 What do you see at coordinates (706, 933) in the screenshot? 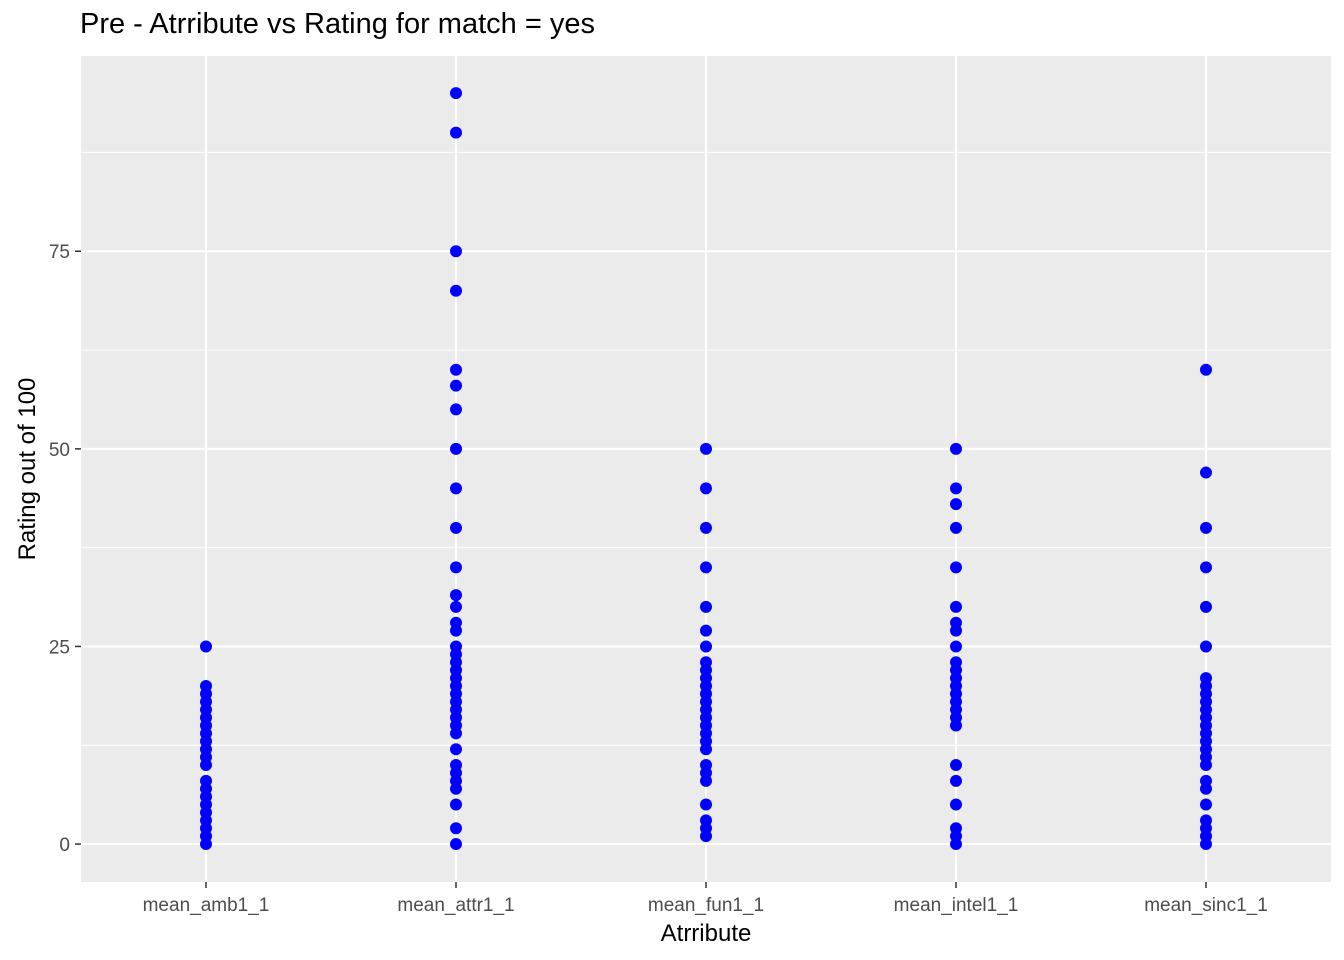
I see `x-axis-title: Atrribute` at bounding box center [706, 933].